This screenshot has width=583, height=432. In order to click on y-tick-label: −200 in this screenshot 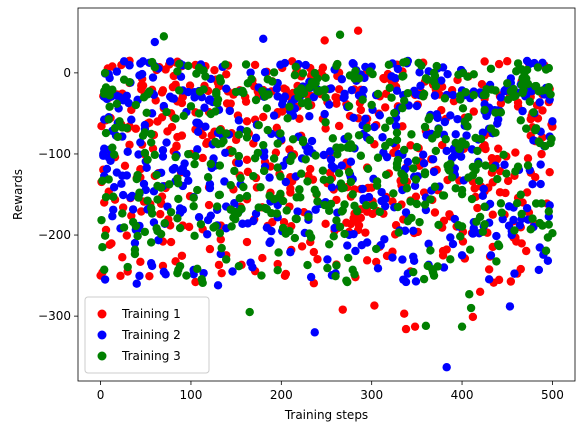, I will do `click(54, 235)`.